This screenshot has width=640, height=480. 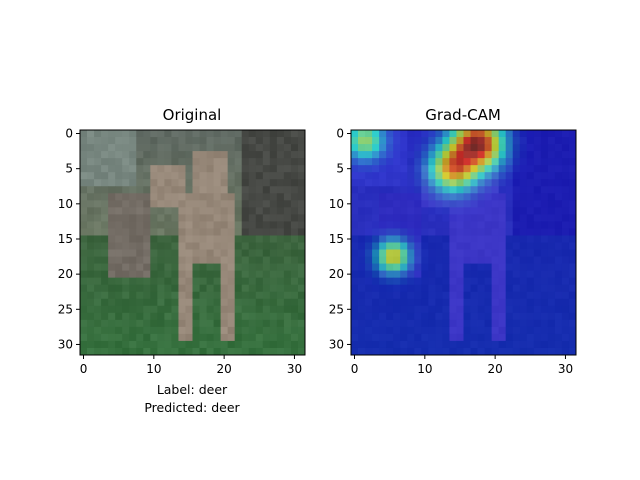 What do you see at coordinates (336, 274) in the screenshot?
I see `gradcam-ytick-label: 20` at bounding box center [336, 274].